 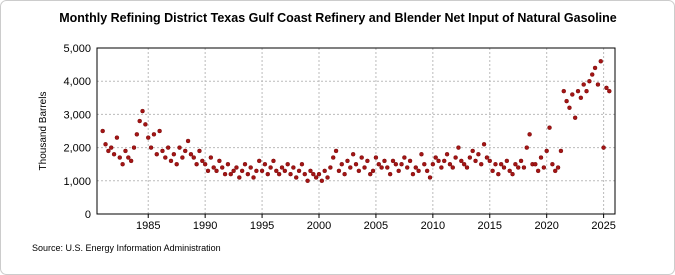 What do you see at coordinates (88, 215) in the screenshot?
I see `y-tick-label: 0` at bounding box center [88, 215].